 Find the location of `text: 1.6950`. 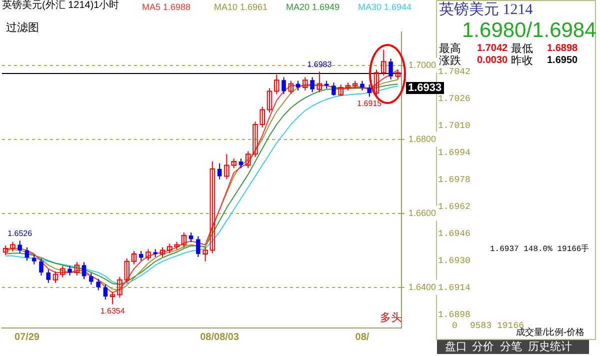

text: 1.6950 is located at coordinates (562, 61).